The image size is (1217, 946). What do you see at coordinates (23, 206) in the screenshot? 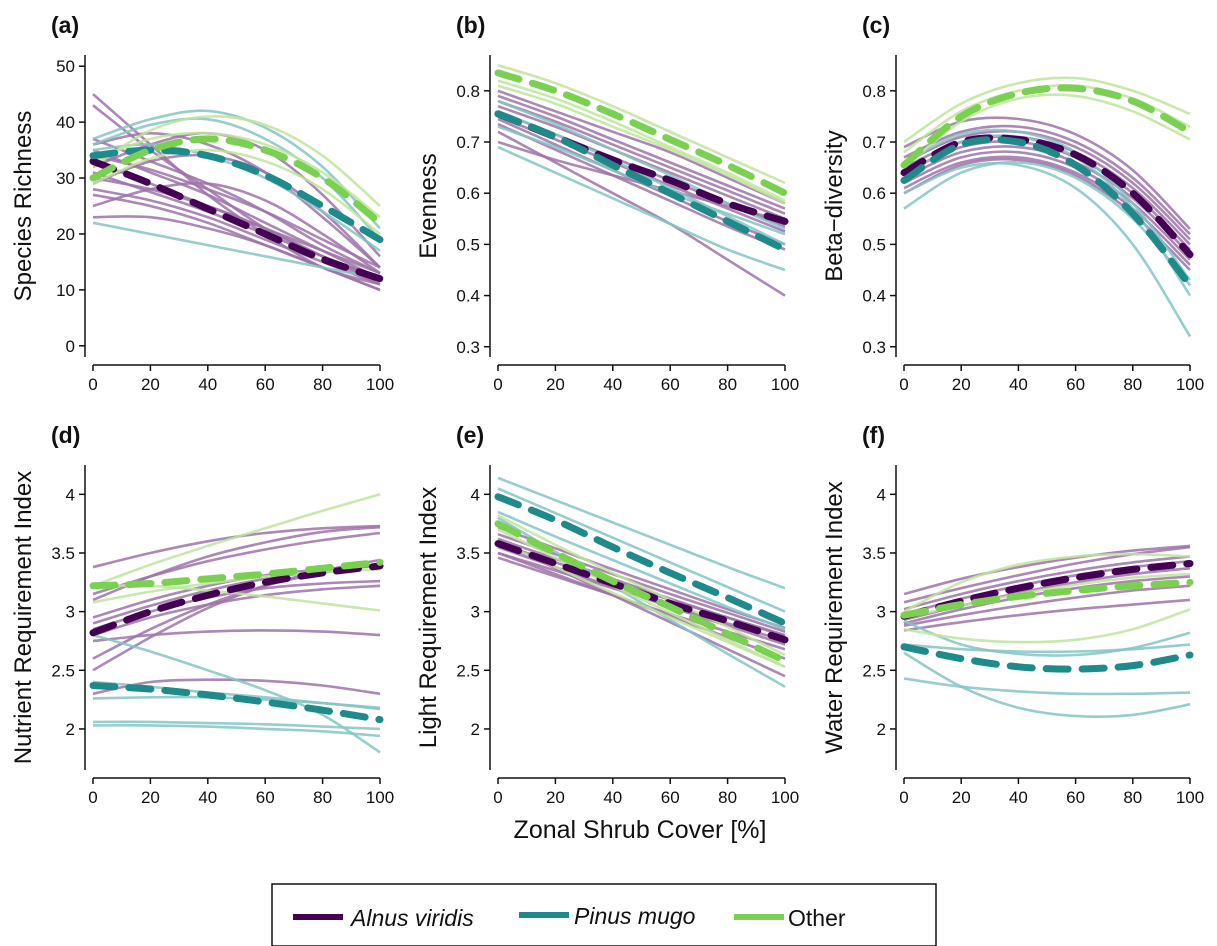
I see `y-axis-label: Species Richness` at bounding box center [23, 206].